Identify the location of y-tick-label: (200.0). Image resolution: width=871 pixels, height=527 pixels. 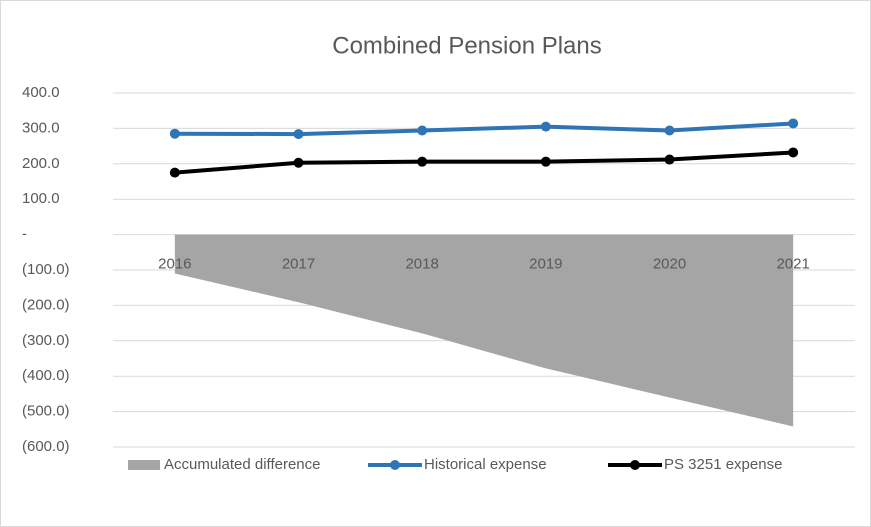
(46, 304).